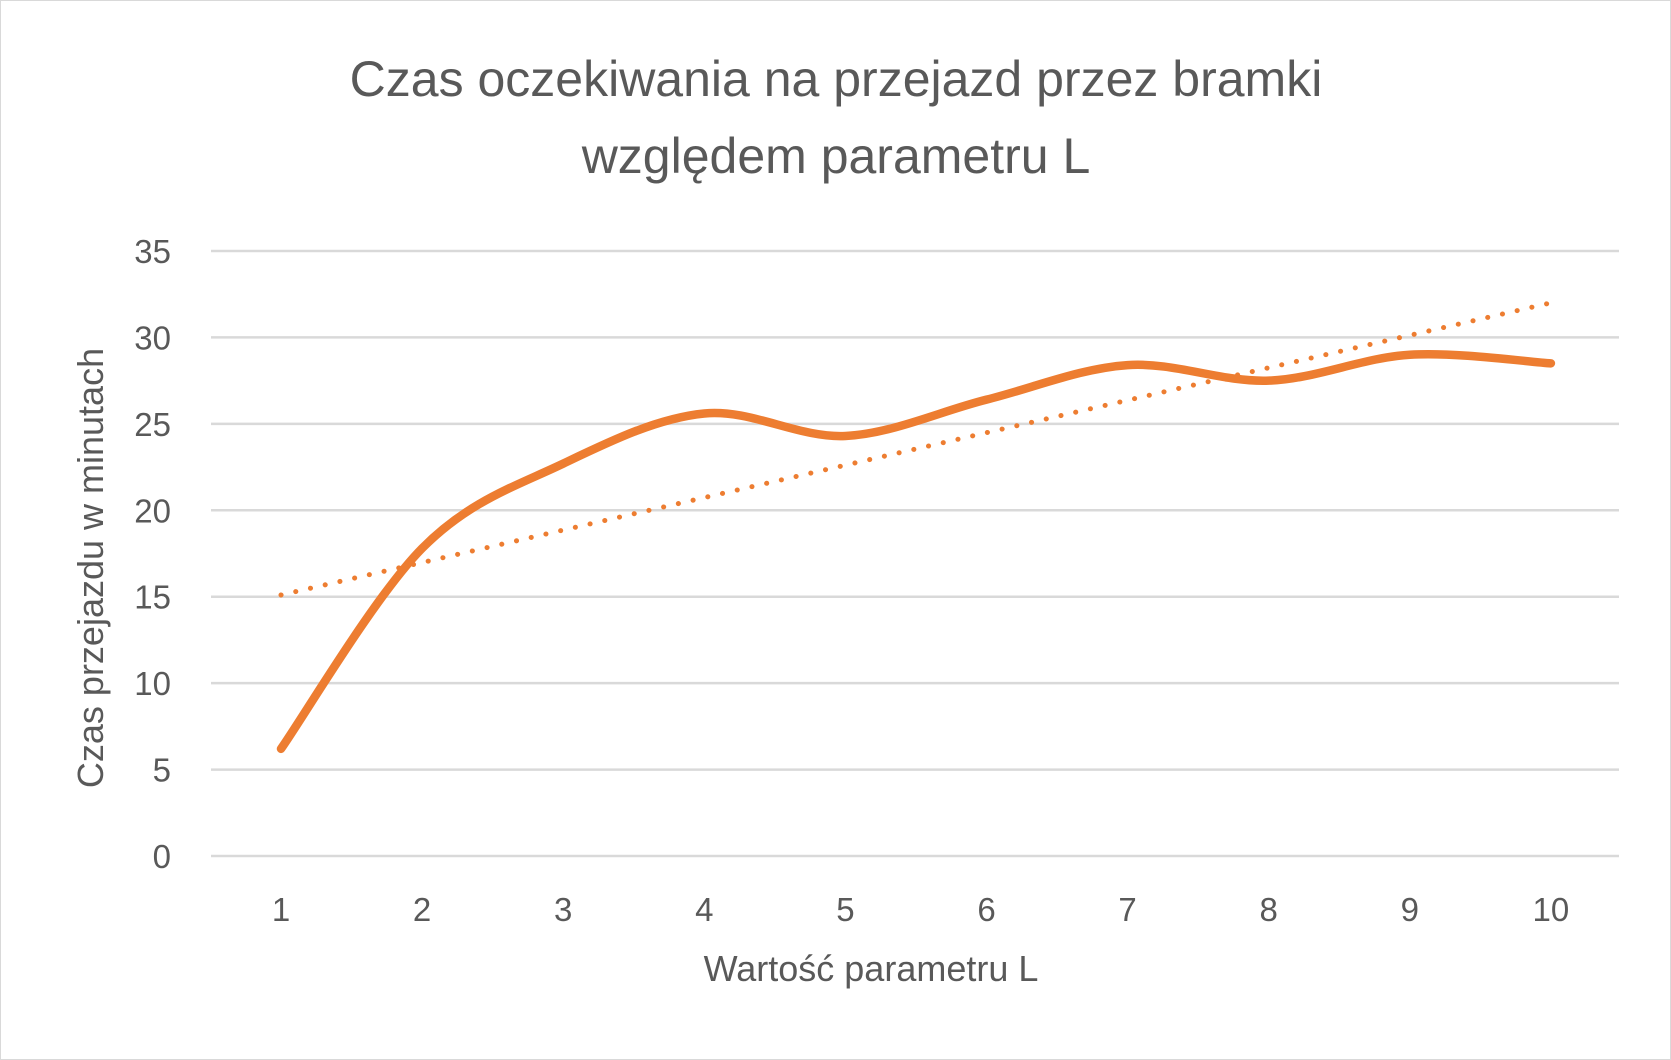 Image resolution: width=1671 pixels, height=1060 pixels. What do you see at coordinates (1551, 909) in the screenshot?
I see `x-tick-label: 10` at bounding box center [1551, 909].